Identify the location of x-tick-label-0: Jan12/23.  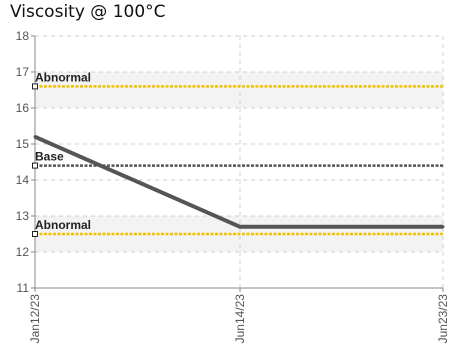
(35, 319).